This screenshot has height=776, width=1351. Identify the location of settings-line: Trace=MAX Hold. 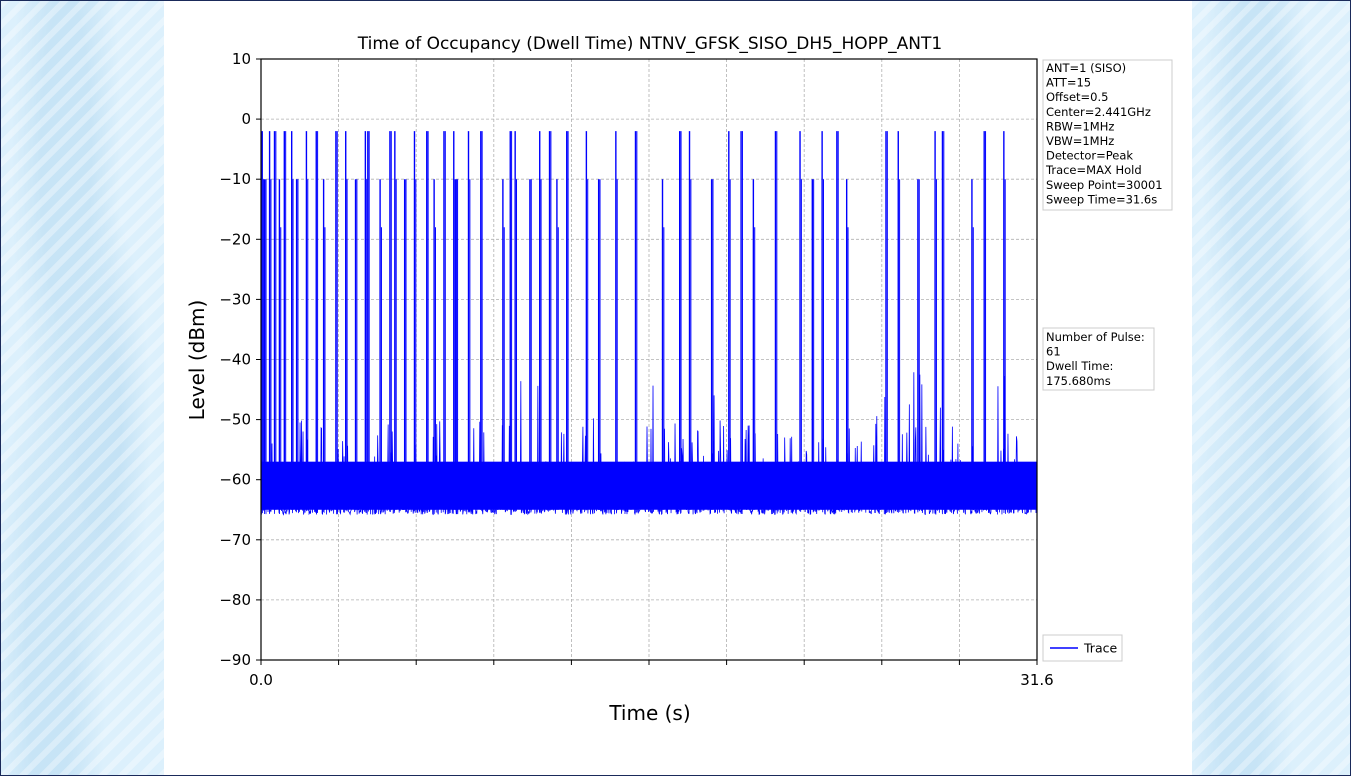
(1093, 170).